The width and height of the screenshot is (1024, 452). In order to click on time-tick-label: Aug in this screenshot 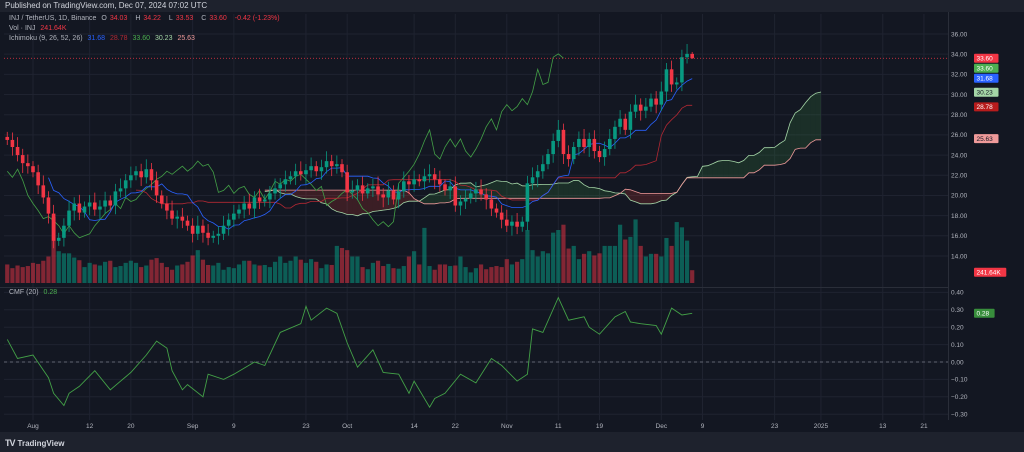, I will do `click(33, 426)`.